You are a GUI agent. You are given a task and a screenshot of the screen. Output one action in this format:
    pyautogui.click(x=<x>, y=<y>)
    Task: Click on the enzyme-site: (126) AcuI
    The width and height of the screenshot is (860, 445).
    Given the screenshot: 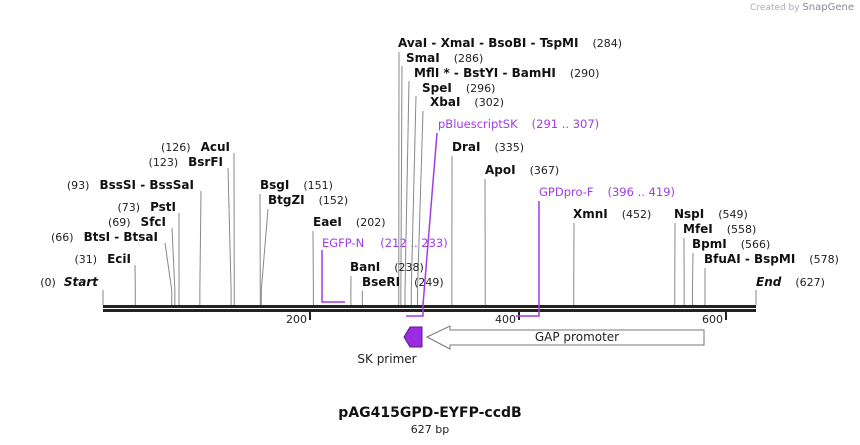 What is the action you would take?
    pyautogui.click(x=195, y=147)
    